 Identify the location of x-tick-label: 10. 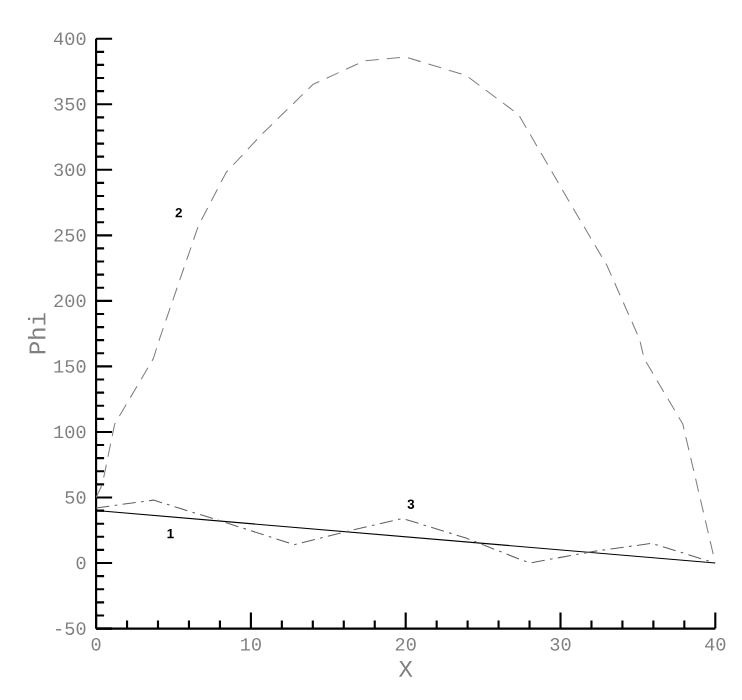
(251, 644).